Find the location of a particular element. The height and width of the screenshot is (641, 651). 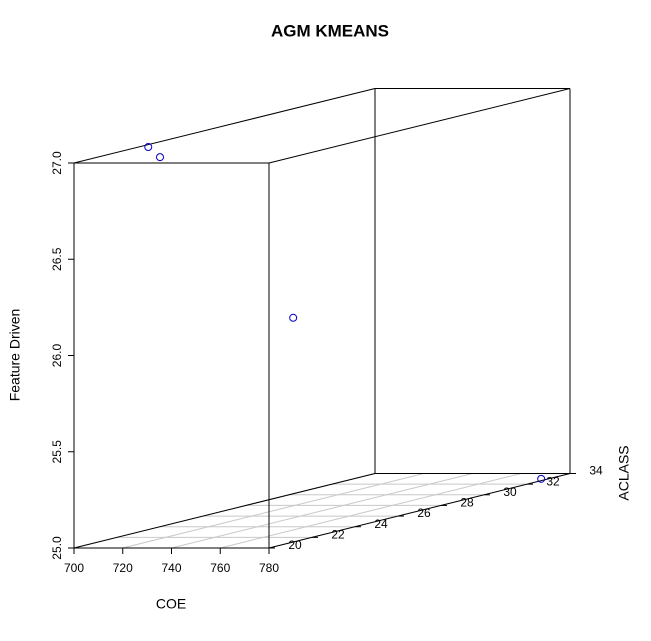

z-tick-label: 32 is located at coordinates (553, 481).